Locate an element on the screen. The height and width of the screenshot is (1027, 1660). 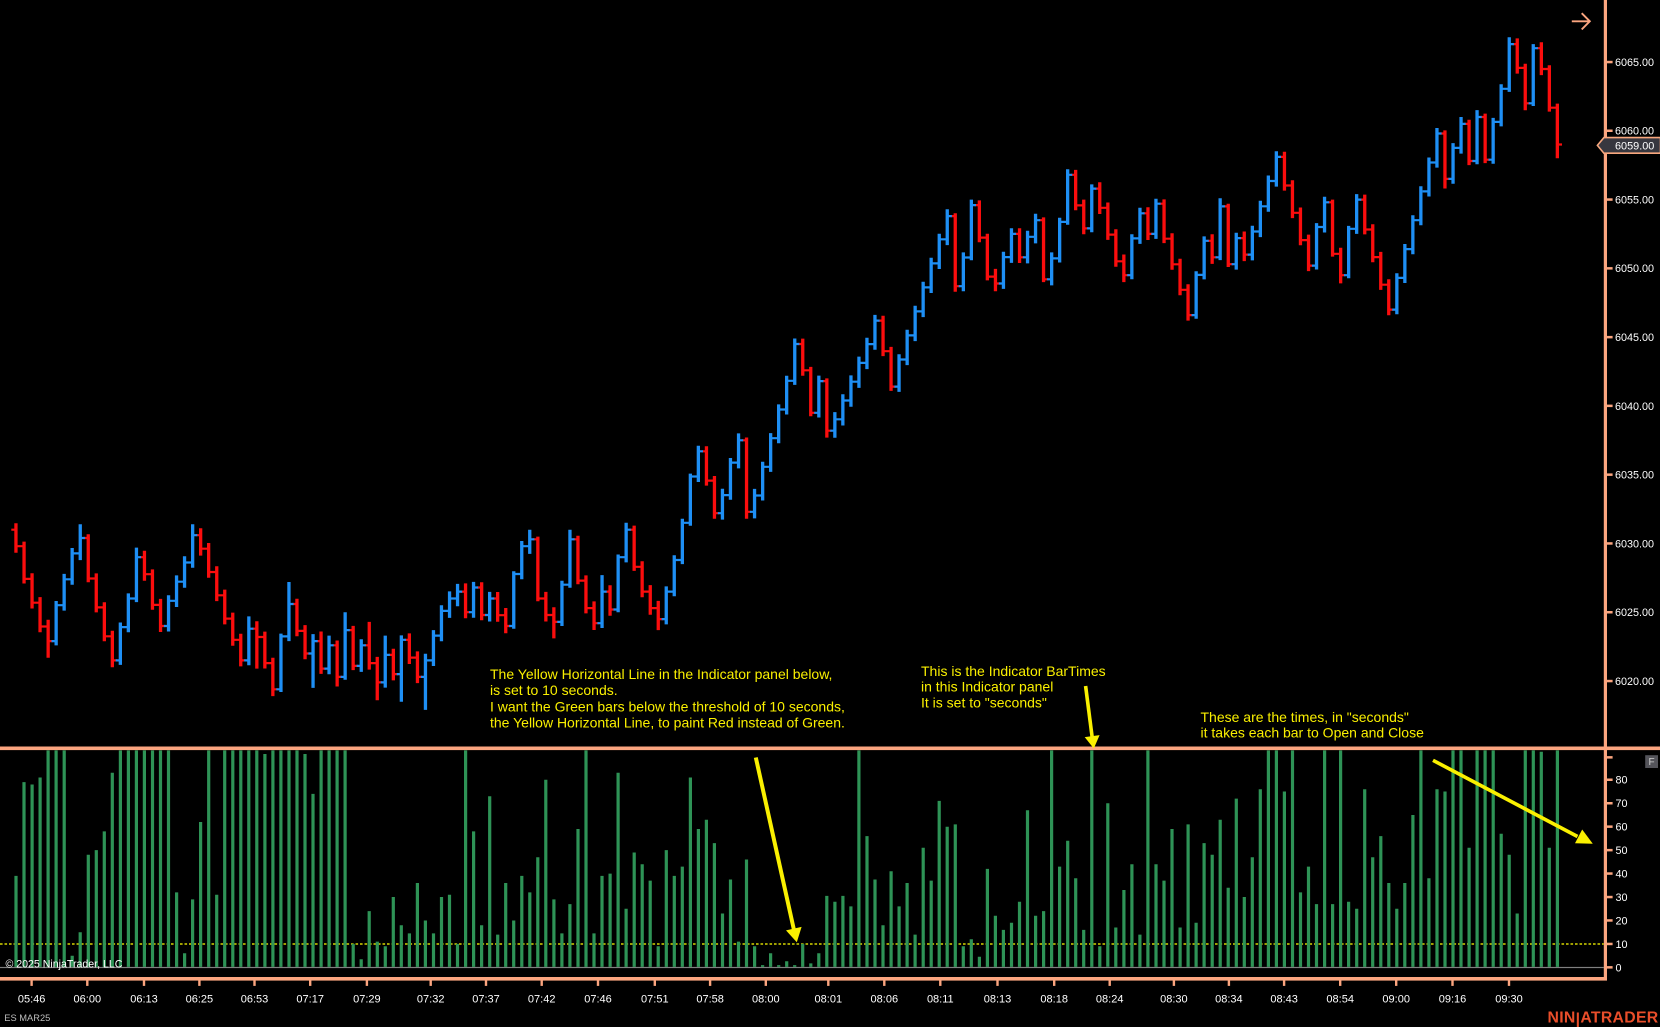
svg-text: 6055.00 is located at coordinates (1634, 201).